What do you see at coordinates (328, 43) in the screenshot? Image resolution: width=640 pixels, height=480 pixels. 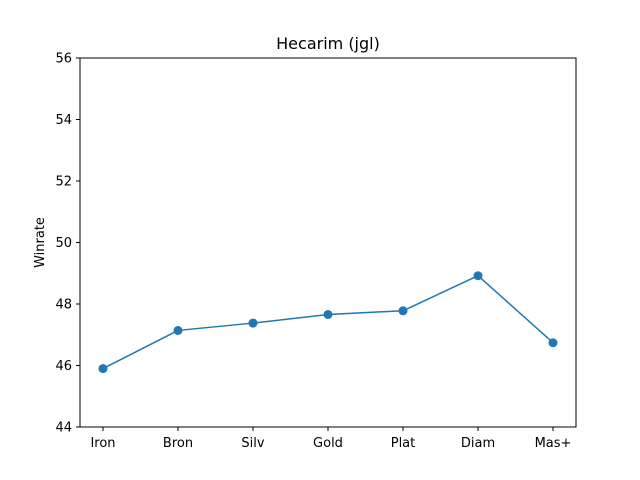 I see `chart-title: Hecarim (jgl)` at bounding box center [328, 43].